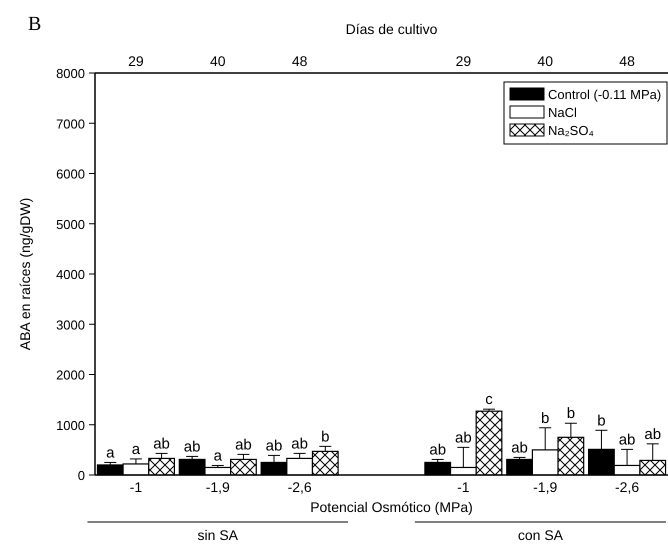 The width and height of the screenshot is (668, 550). What do you see at coordinates (489, 399) in the screenshot?
I see `data-label: c` at bounding box center [489, 399].